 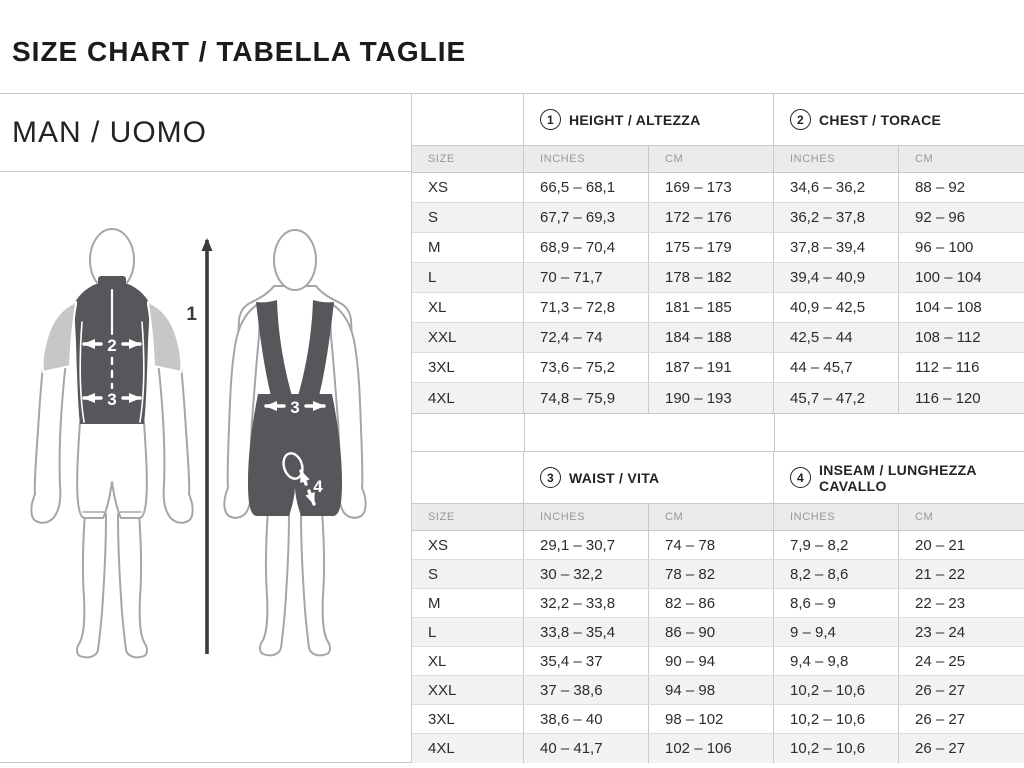 I want to click on value-cell: 108 – 112, so click(x=948, y=337).